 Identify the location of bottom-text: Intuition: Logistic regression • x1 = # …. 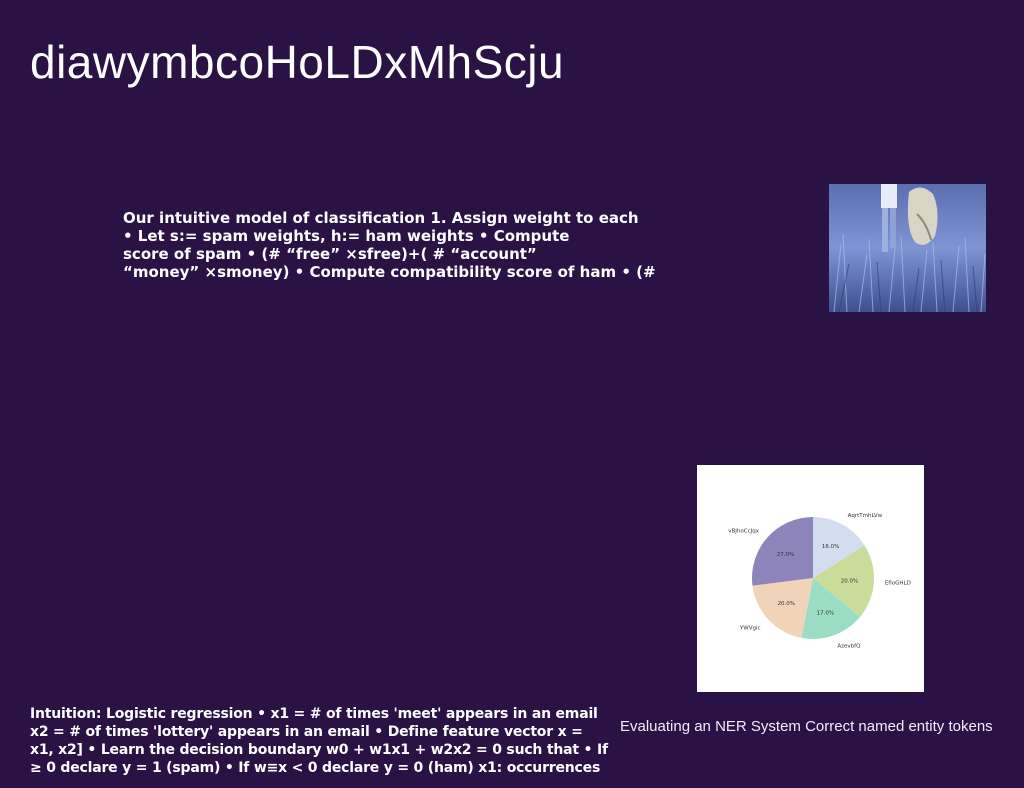
(330, 741).